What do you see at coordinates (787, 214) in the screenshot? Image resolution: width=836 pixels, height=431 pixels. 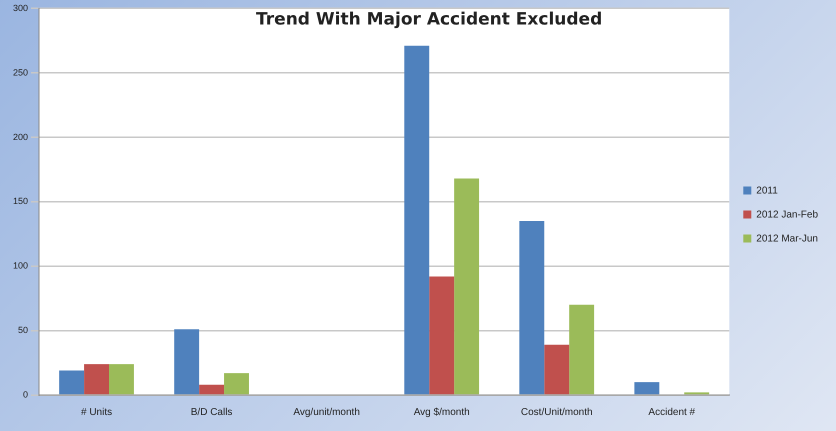 I see `legend-label: 2012 Jan-Feb` at bounding box center [787, 214].